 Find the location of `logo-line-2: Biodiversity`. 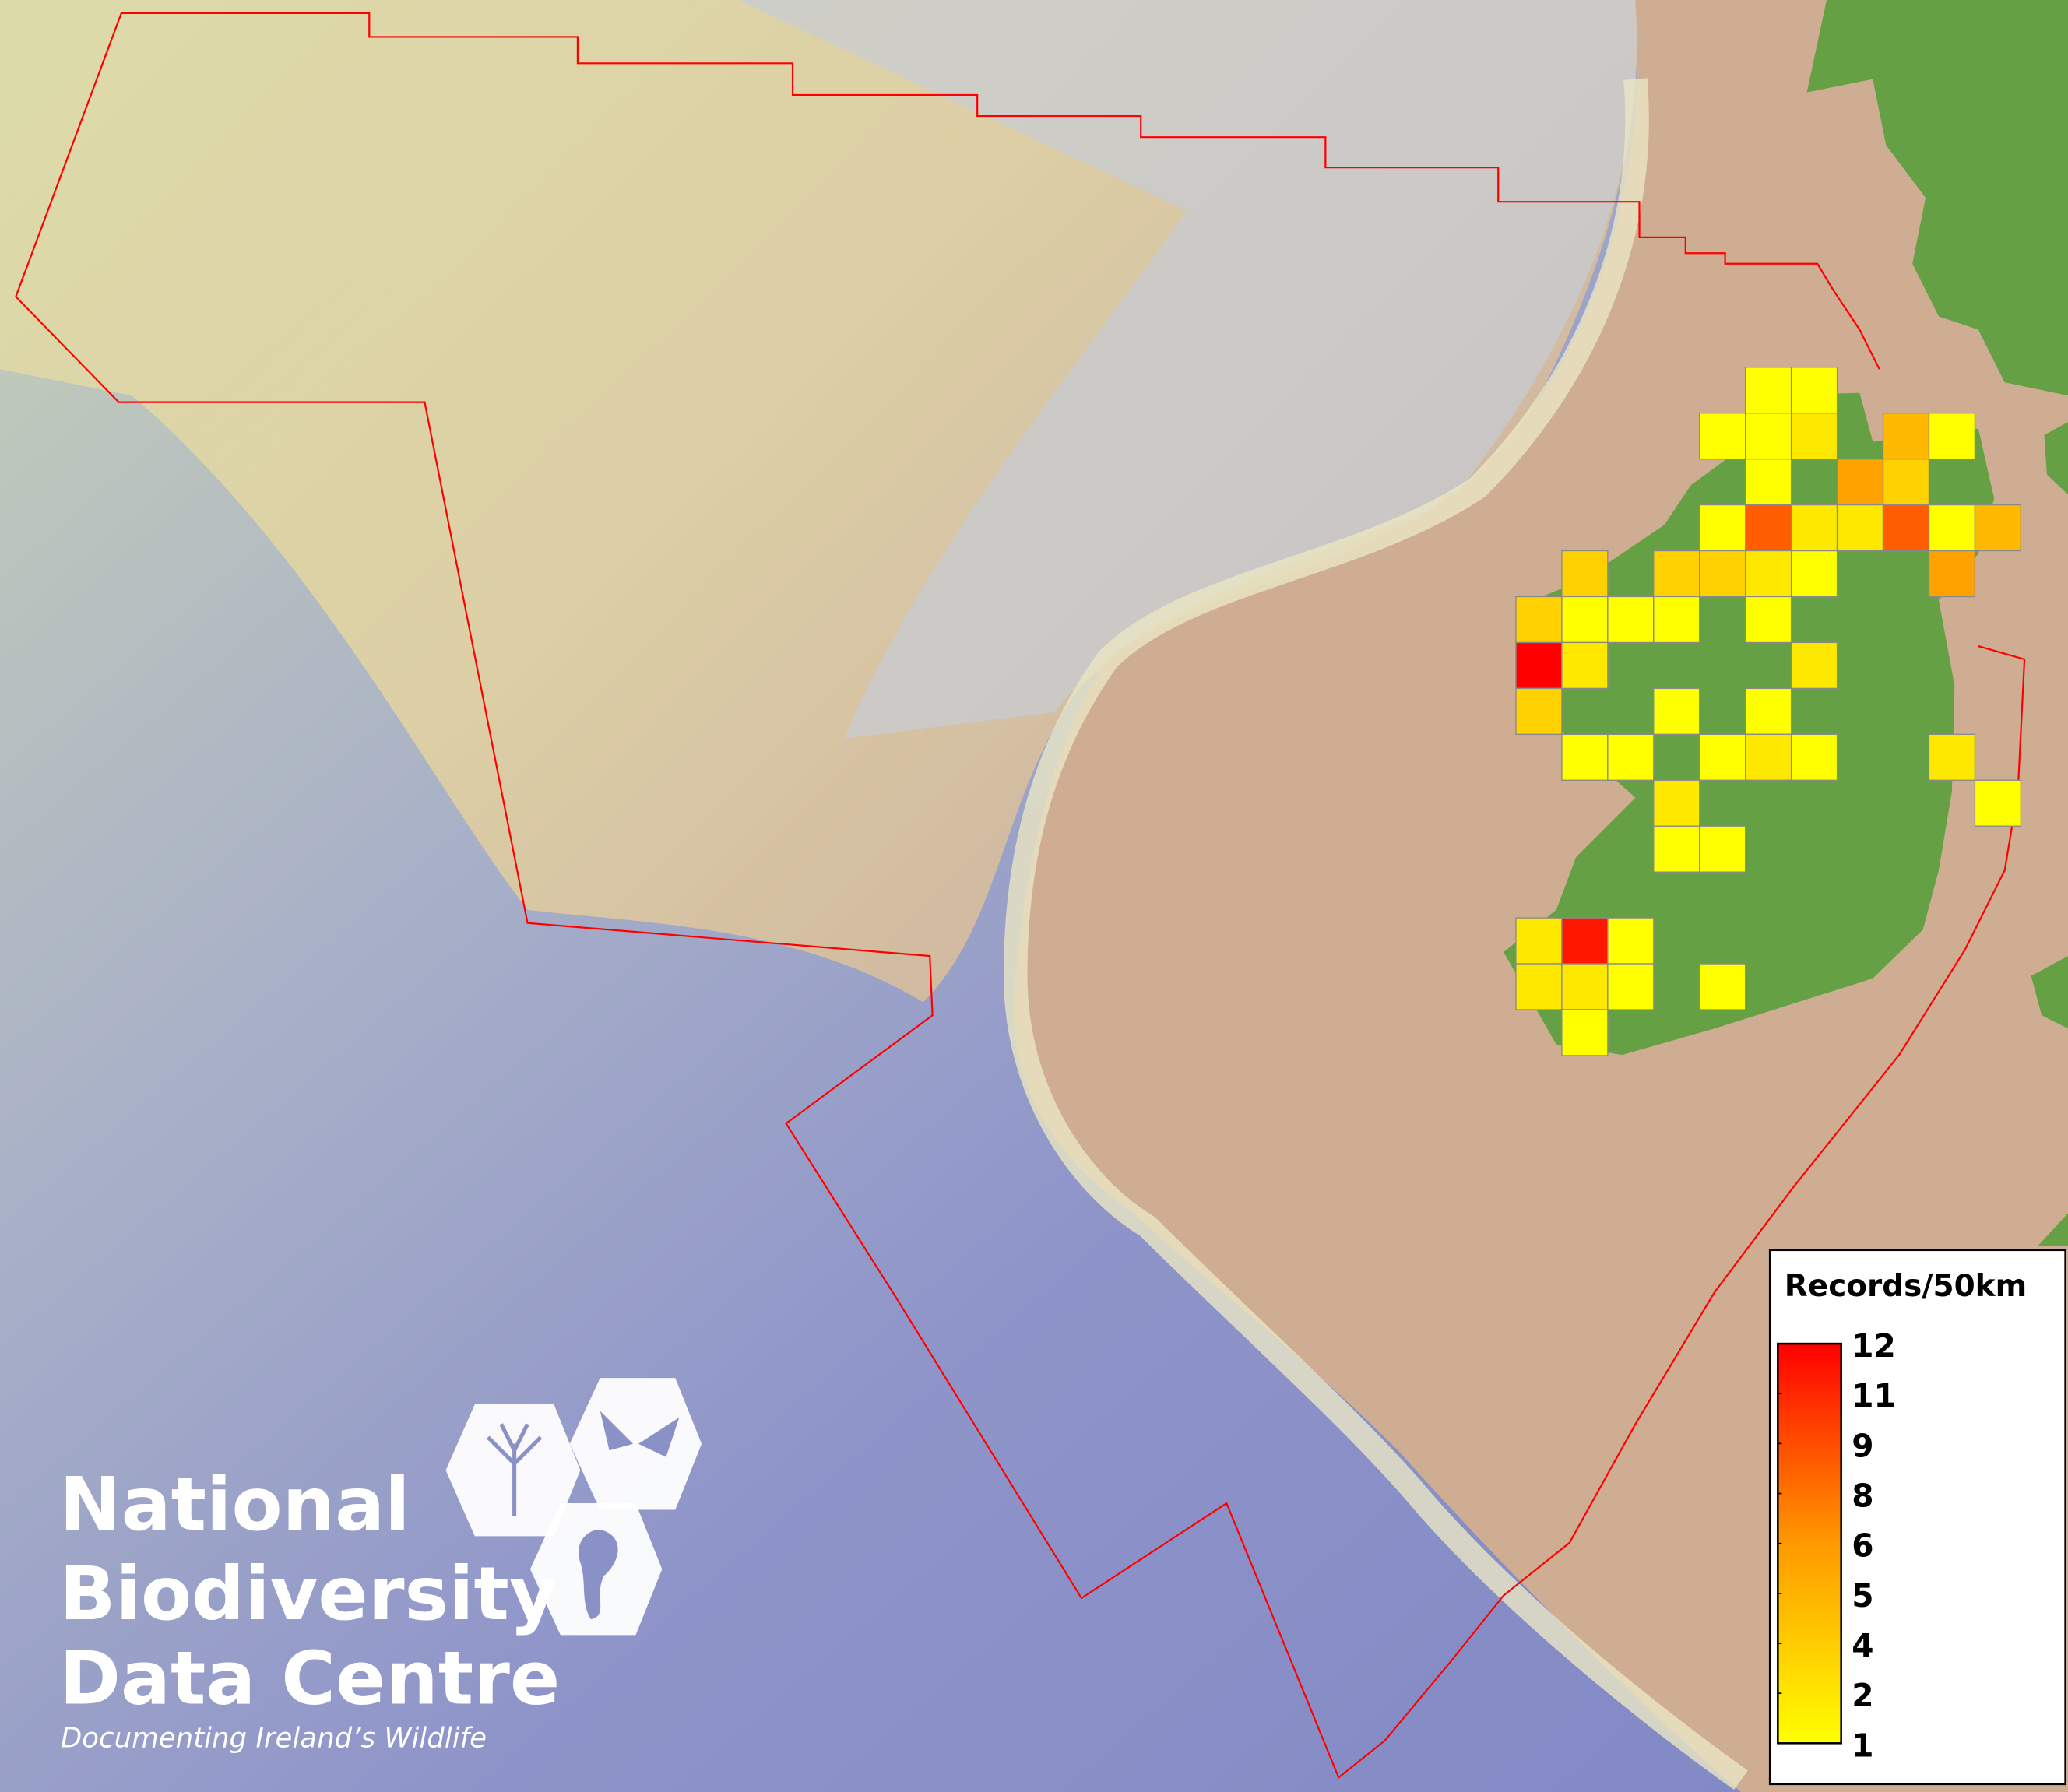

logo-line-2: Biodiversity is located at coordinates (308, 1594).